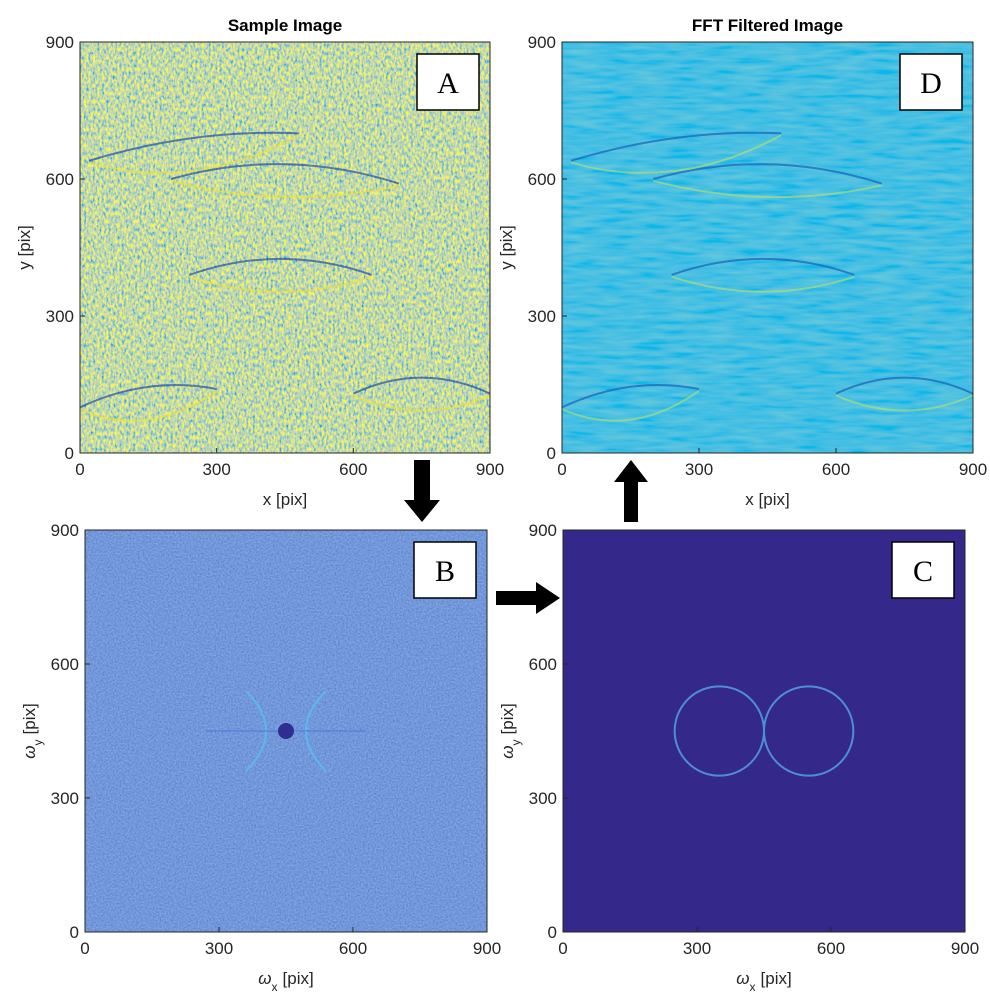 The height and width of the screenshot is (995, 990). What do you see at coordinates (631, 491) in the screenshot?
I see `arrow-up` at bounding box center [631, 491].